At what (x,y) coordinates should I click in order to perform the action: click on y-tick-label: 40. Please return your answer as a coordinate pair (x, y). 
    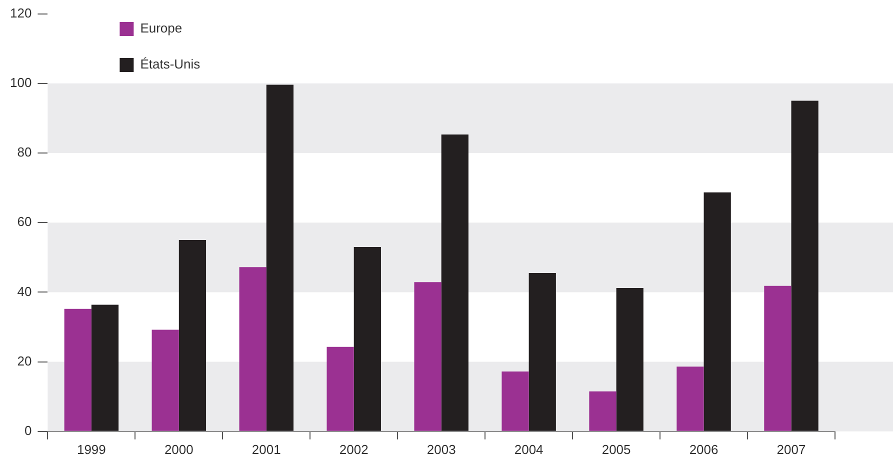
    Looking at the image, I should click on (24, 291).